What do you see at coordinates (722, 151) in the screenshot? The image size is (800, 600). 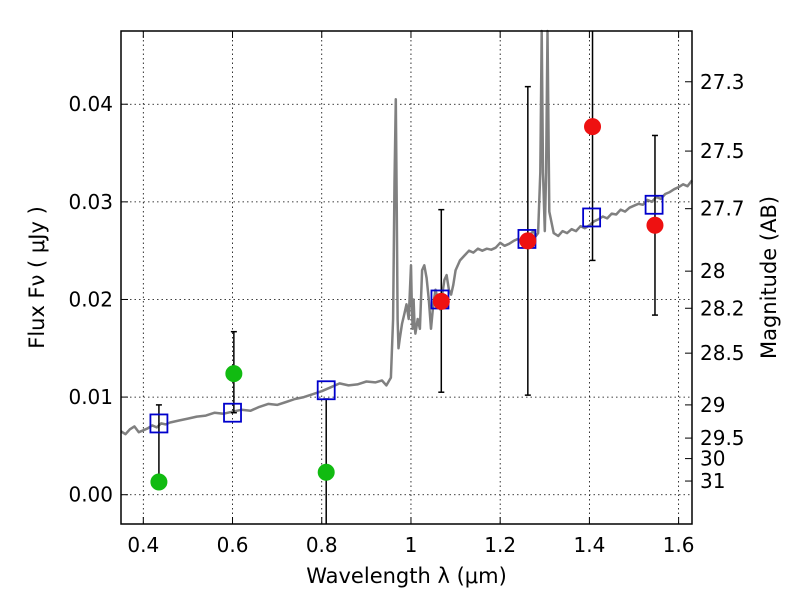 I see `right-tick-label: 27.5` at bounding box center [722, 151].